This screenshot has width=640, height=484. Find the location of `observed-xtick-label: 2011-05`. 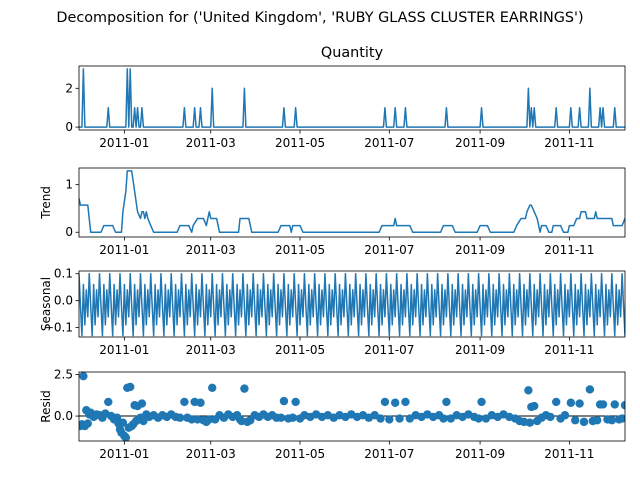

observed-xtick-label: 2011-05 is located at coordinates (300, 143).